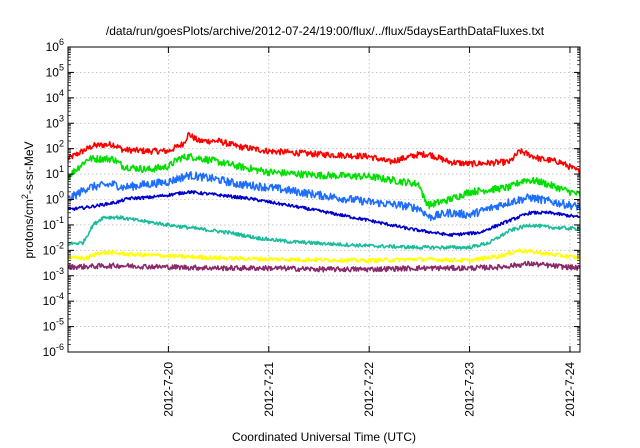  I want to click on x-tick-label: 2012-7-24, so click(570, 389).